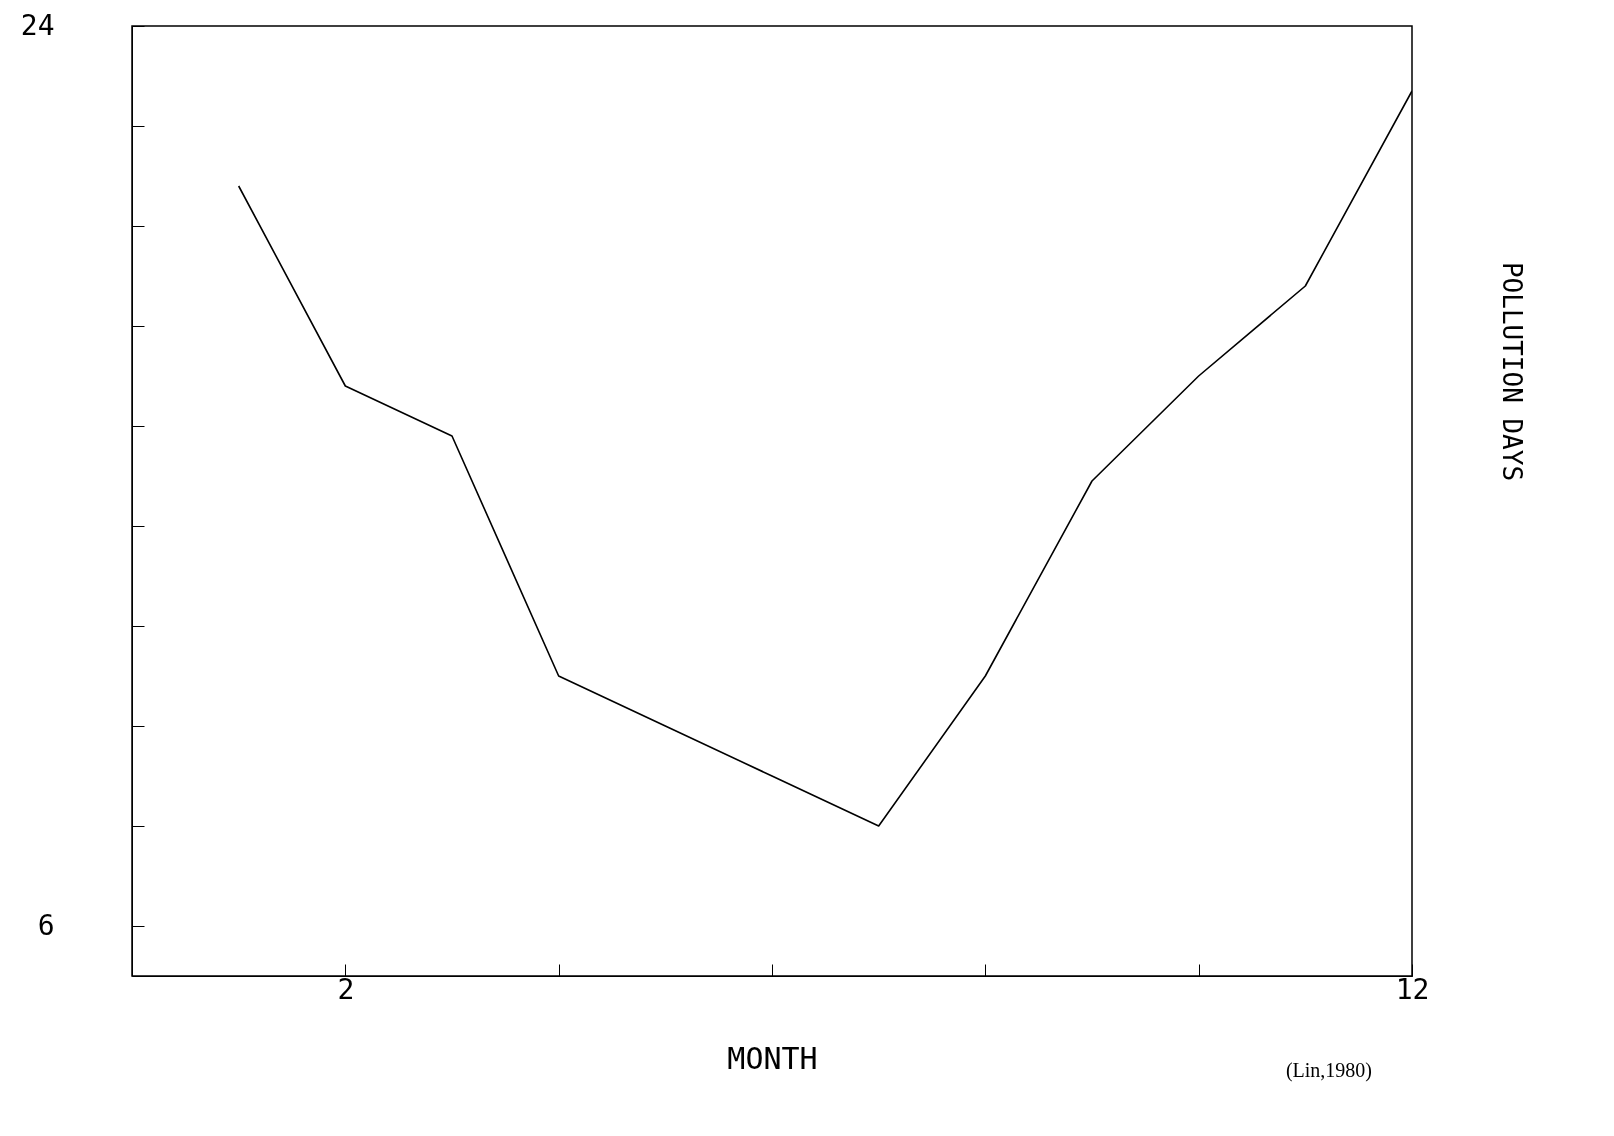 This screenshot has height=1136, width=1614. I want to click on text: (Lin,1980), so click(1328, 1070).